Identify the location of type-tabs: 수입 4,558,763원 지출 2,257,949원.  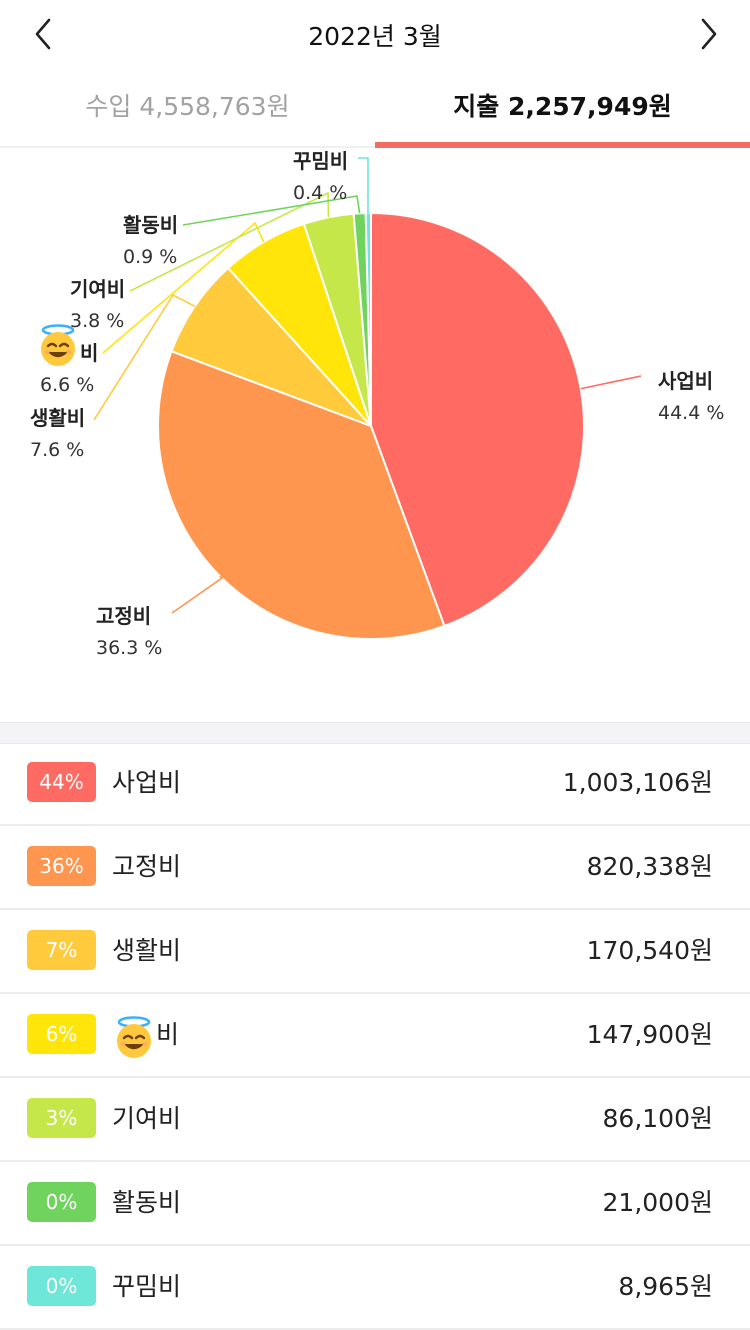
(375, 110).